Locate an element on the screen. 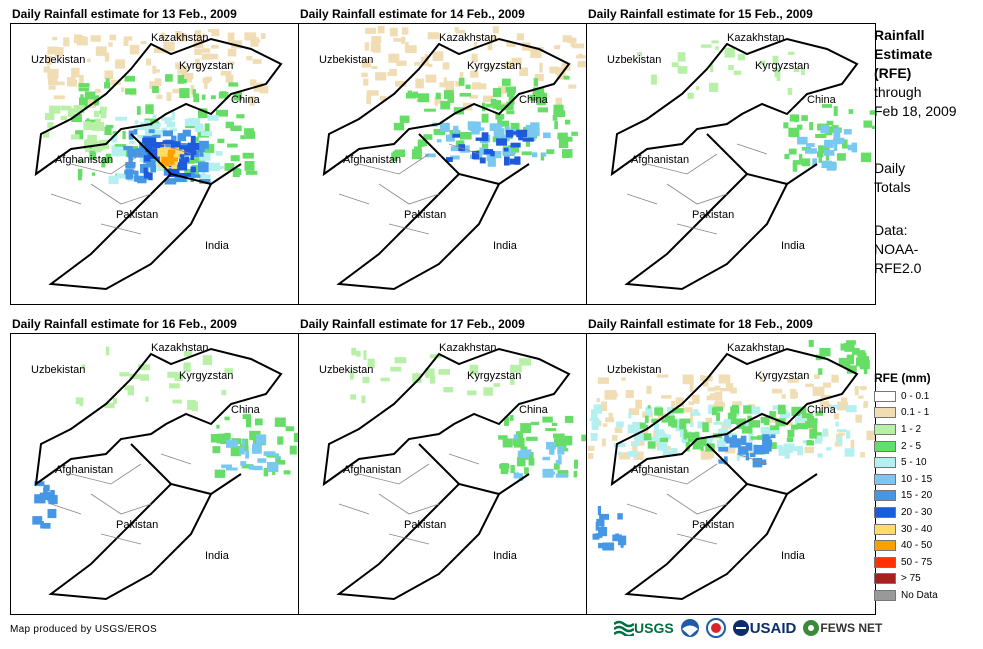  legend-item: 0 - 0.1 is located at coordinates (906, 396).